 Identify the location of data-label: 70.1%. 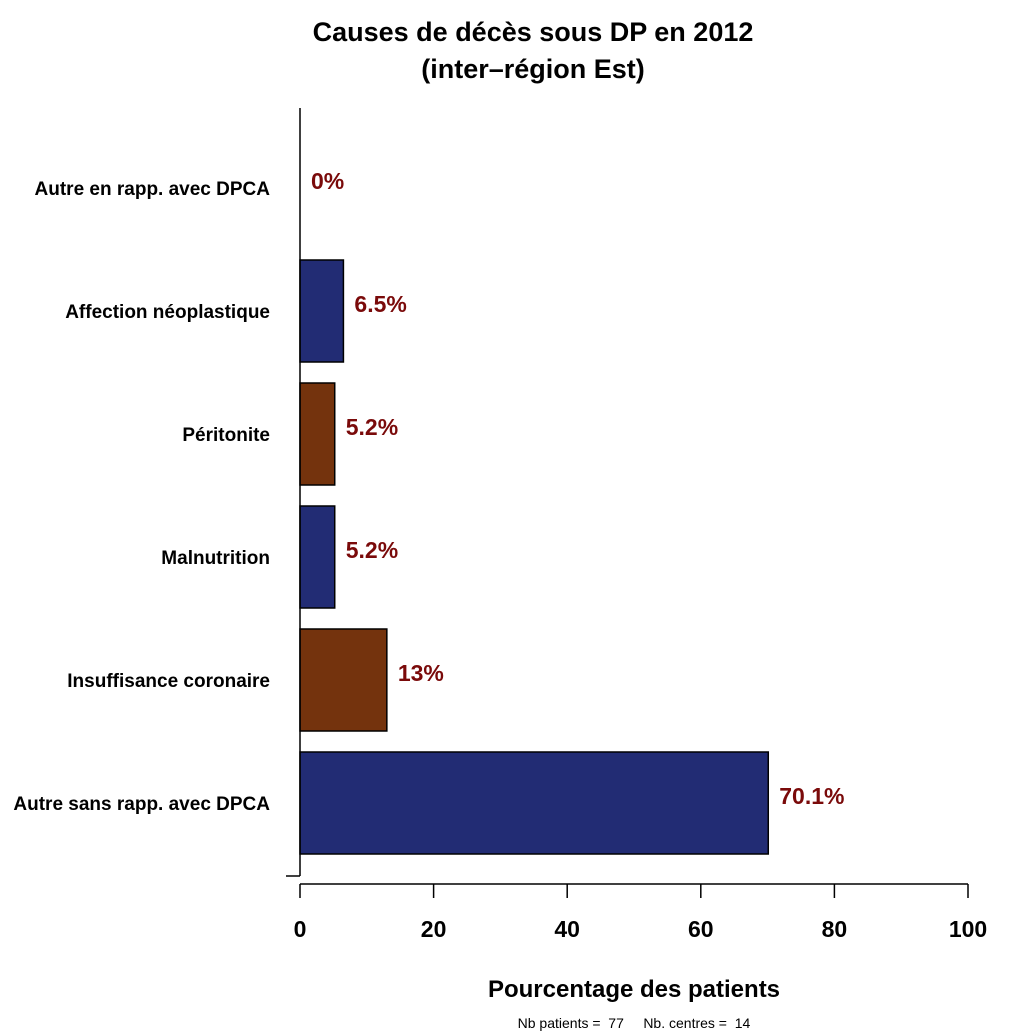
(811, 796).